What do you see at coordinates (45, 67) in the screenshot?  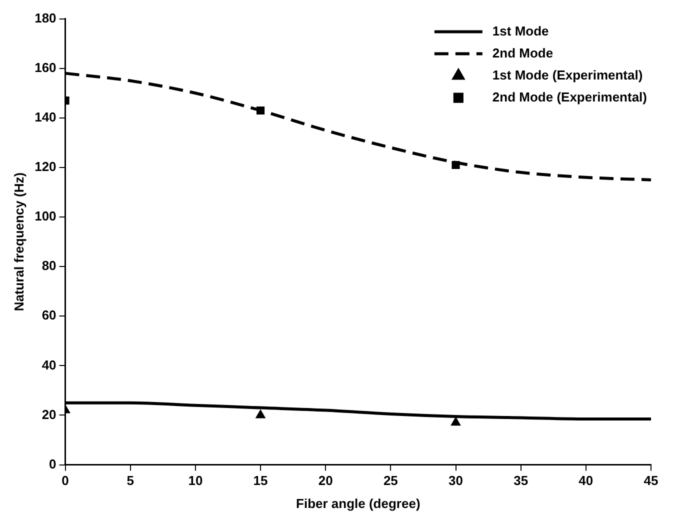 I see `y-tick-label: 160` at bounding box center [45, 67].